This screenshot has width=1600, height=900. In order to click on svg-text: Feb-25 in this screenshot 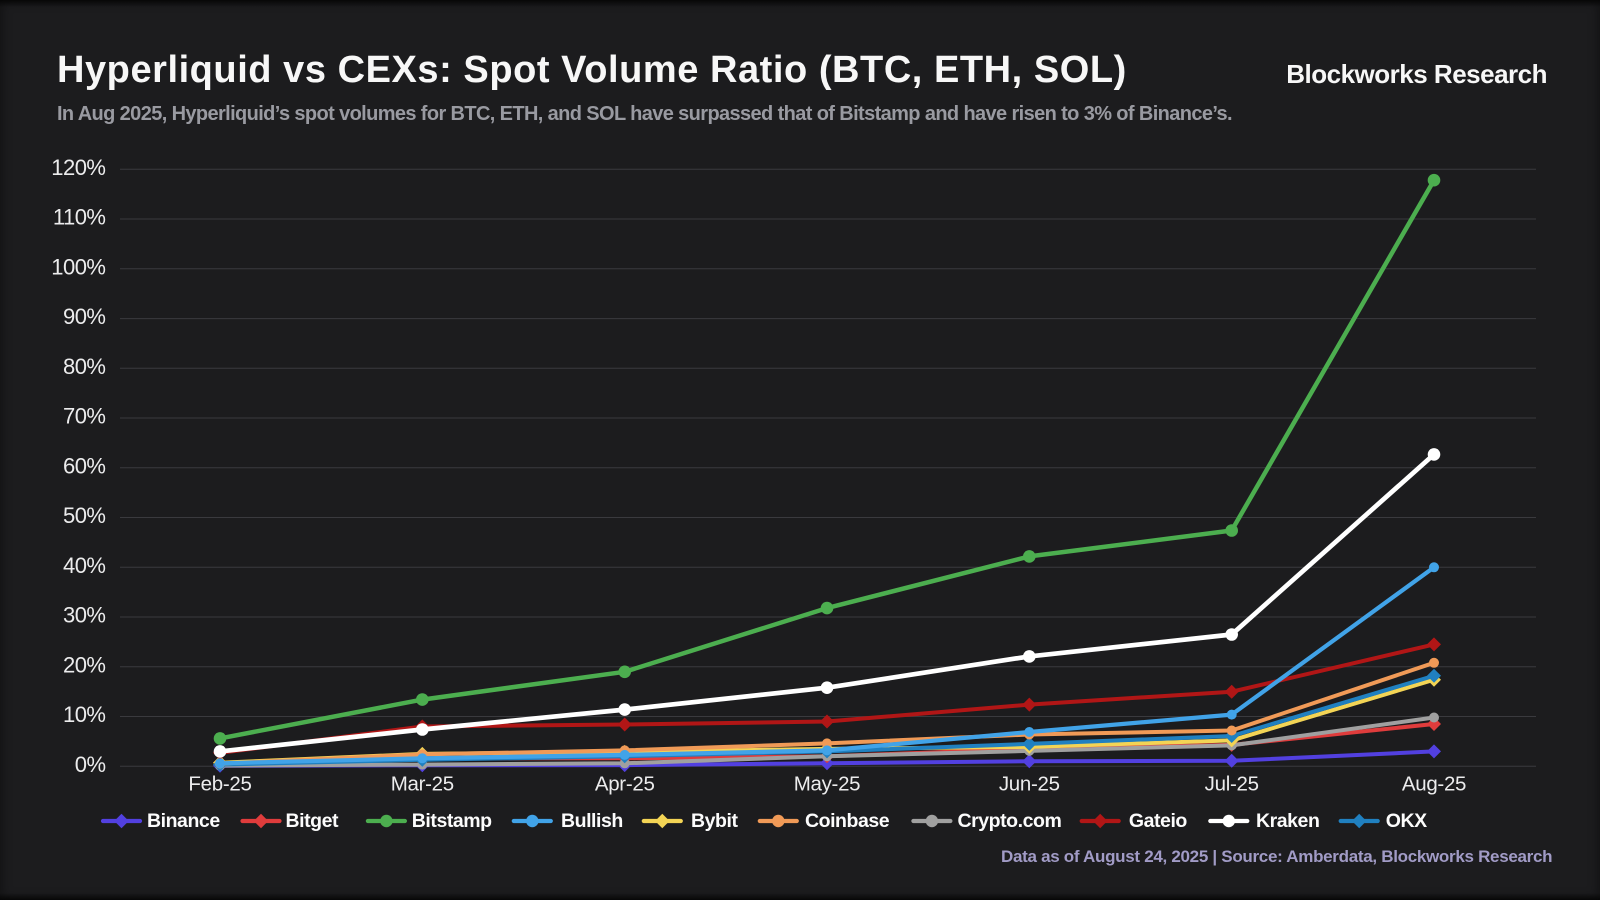, I will do `click(219, 784)`.